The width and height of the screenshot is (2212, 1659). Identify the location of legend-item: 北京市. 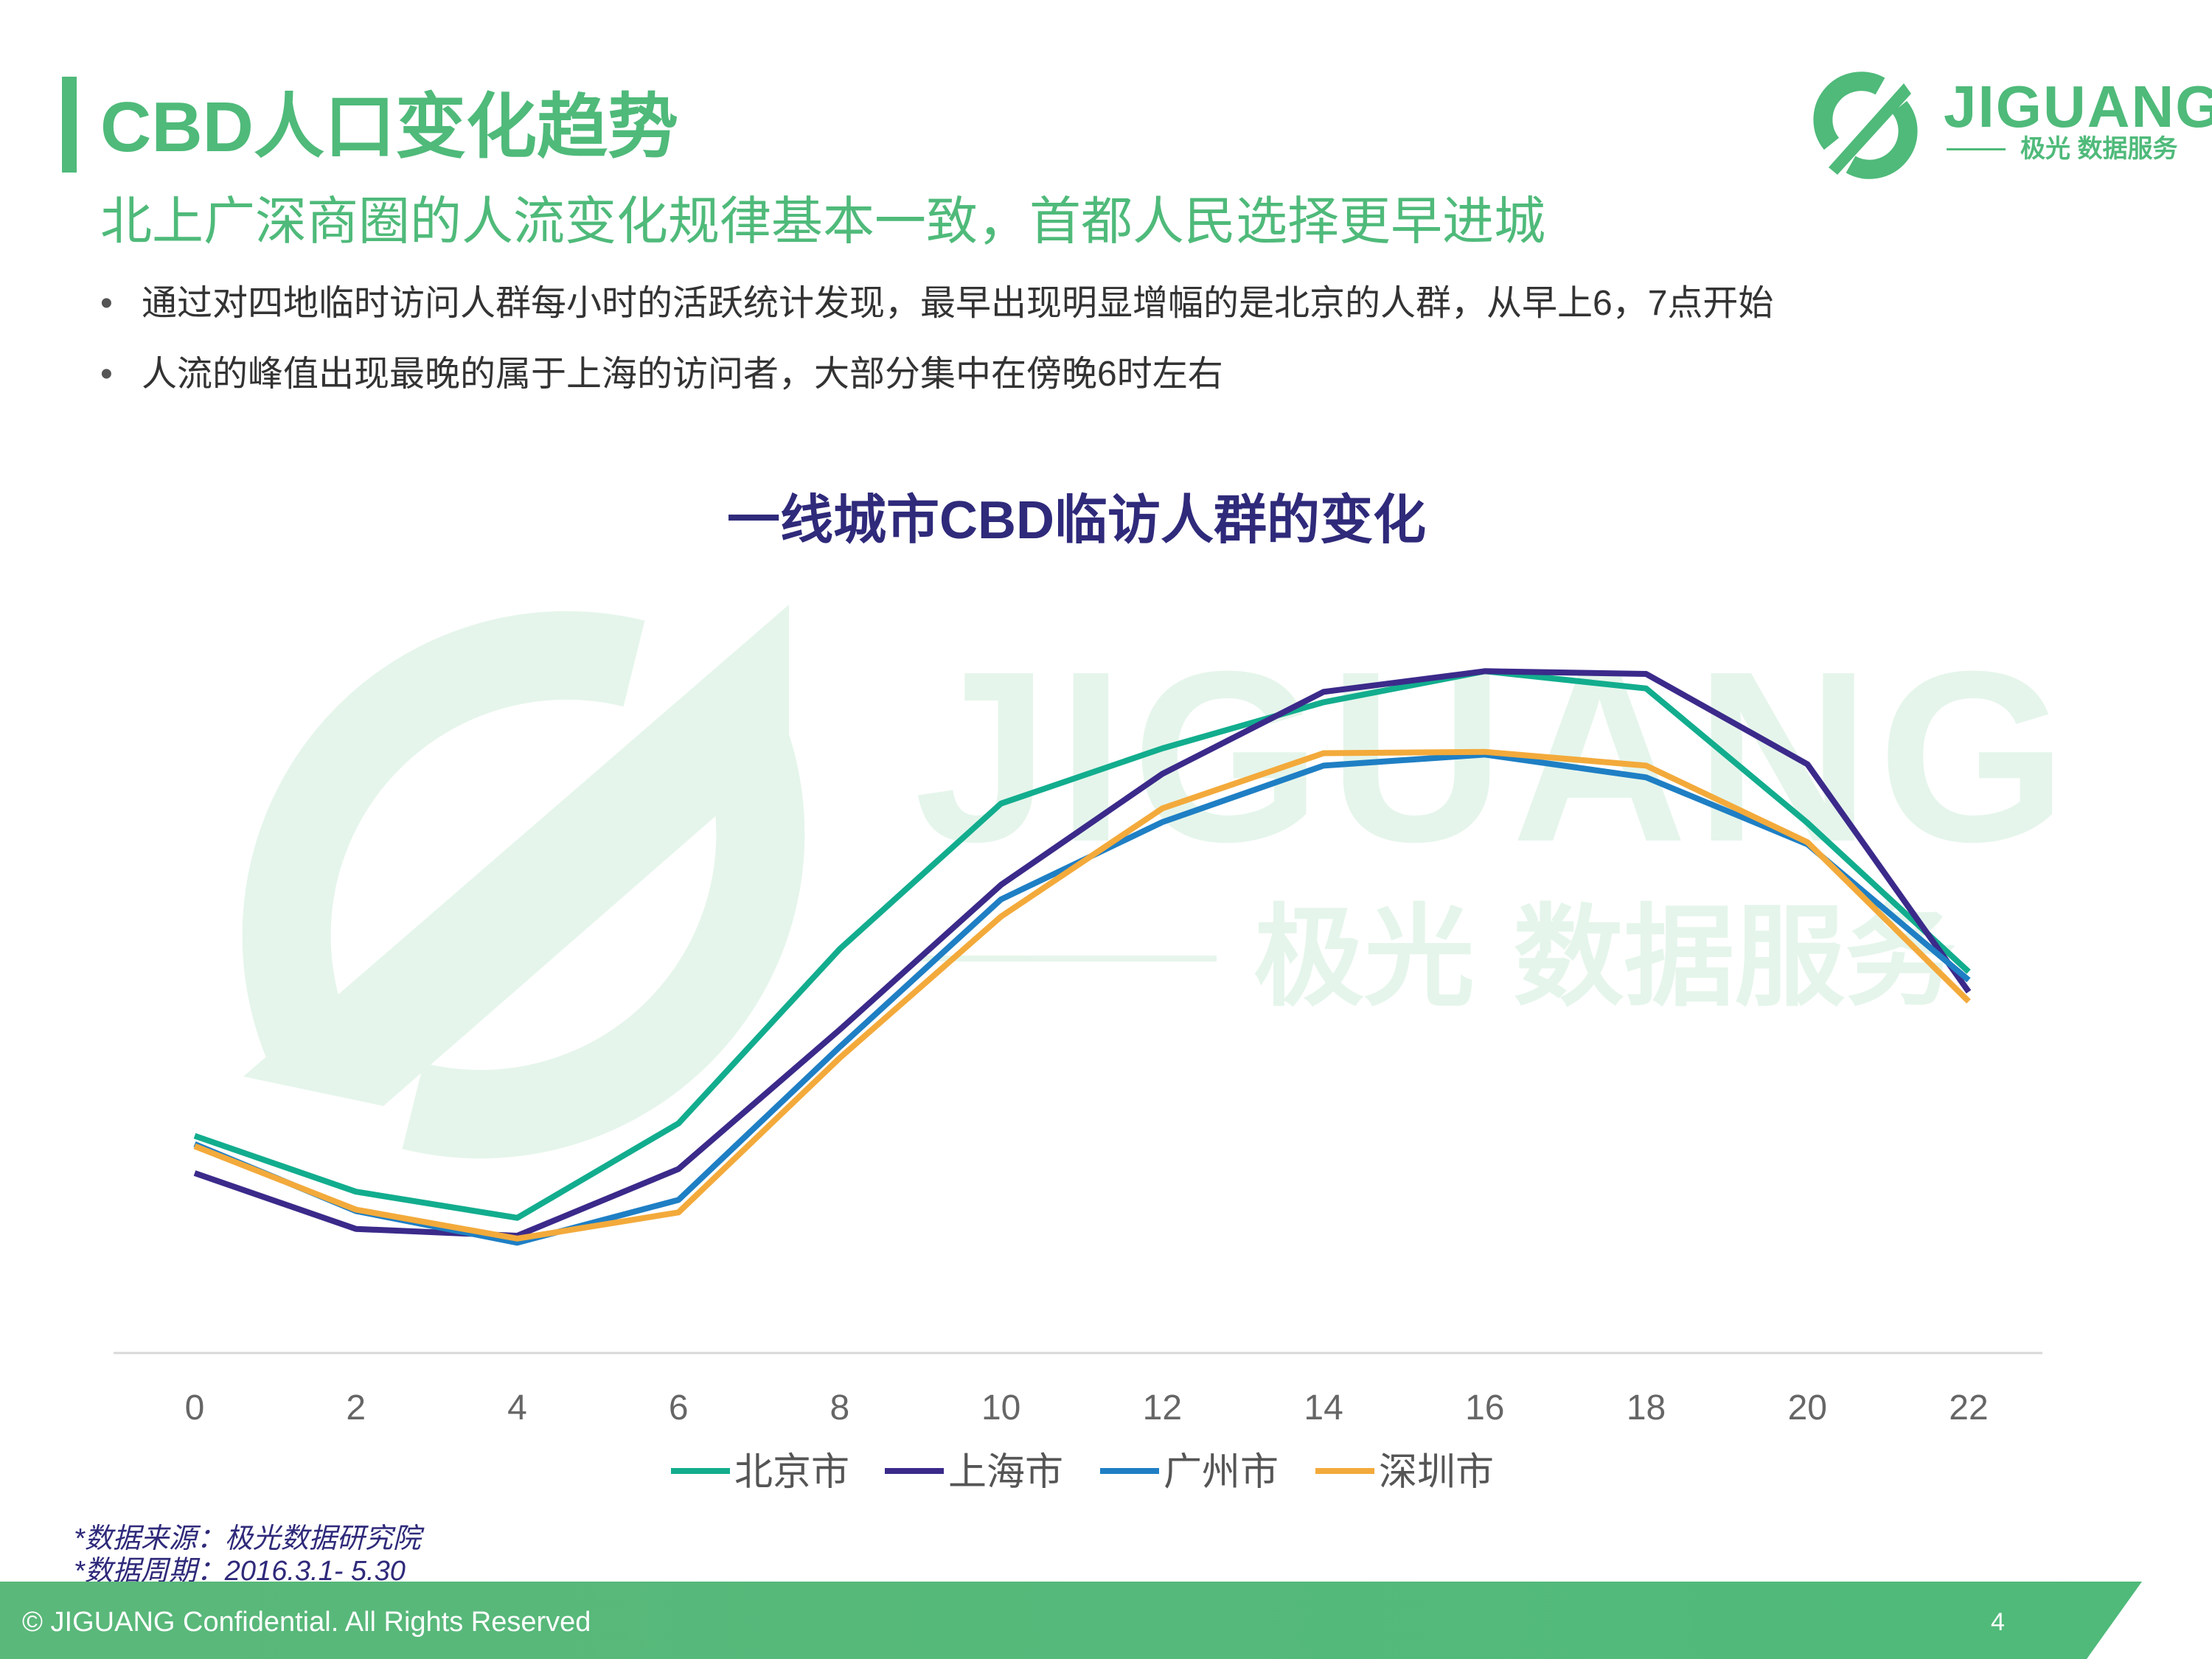
(760, 1472).